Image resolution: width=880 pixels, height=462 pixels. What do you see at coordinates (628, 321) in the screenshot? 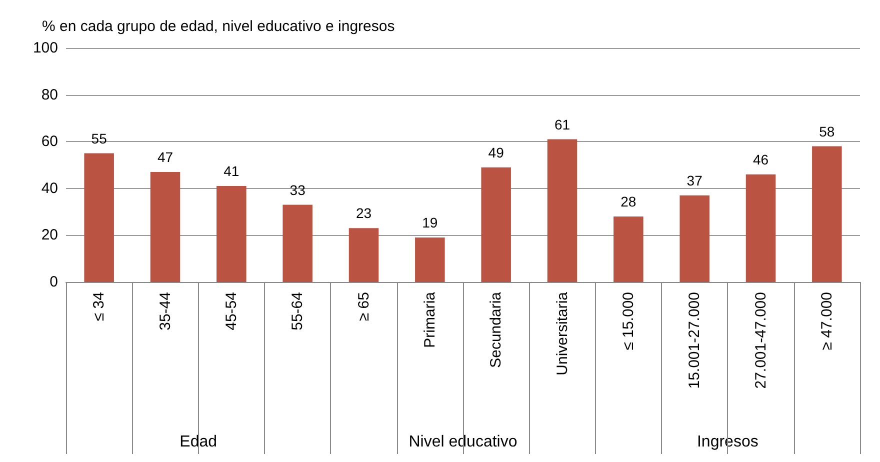
I see `x-tick-label: ≤ 15.000` at bounding box center [628, 321].